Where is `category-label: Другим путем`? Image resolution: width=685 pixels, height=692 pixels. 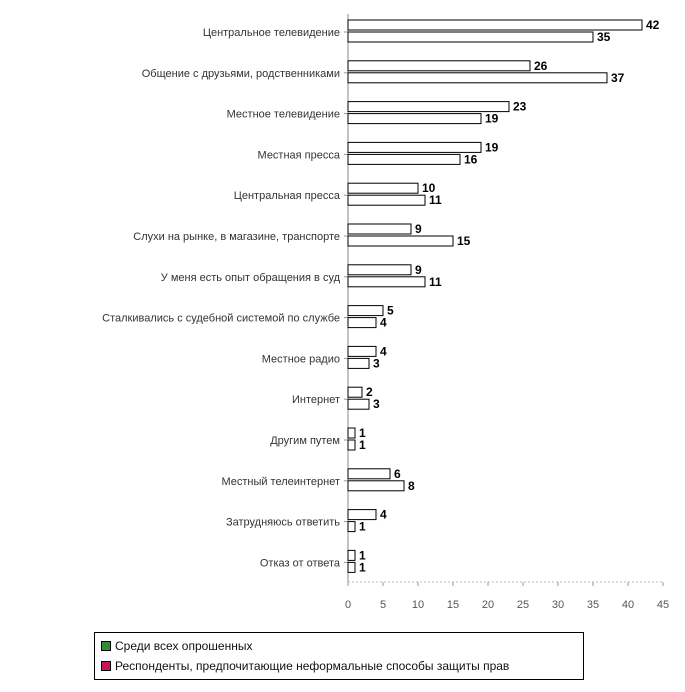 category-label: Другим путем is located at coordinates (305, 441).